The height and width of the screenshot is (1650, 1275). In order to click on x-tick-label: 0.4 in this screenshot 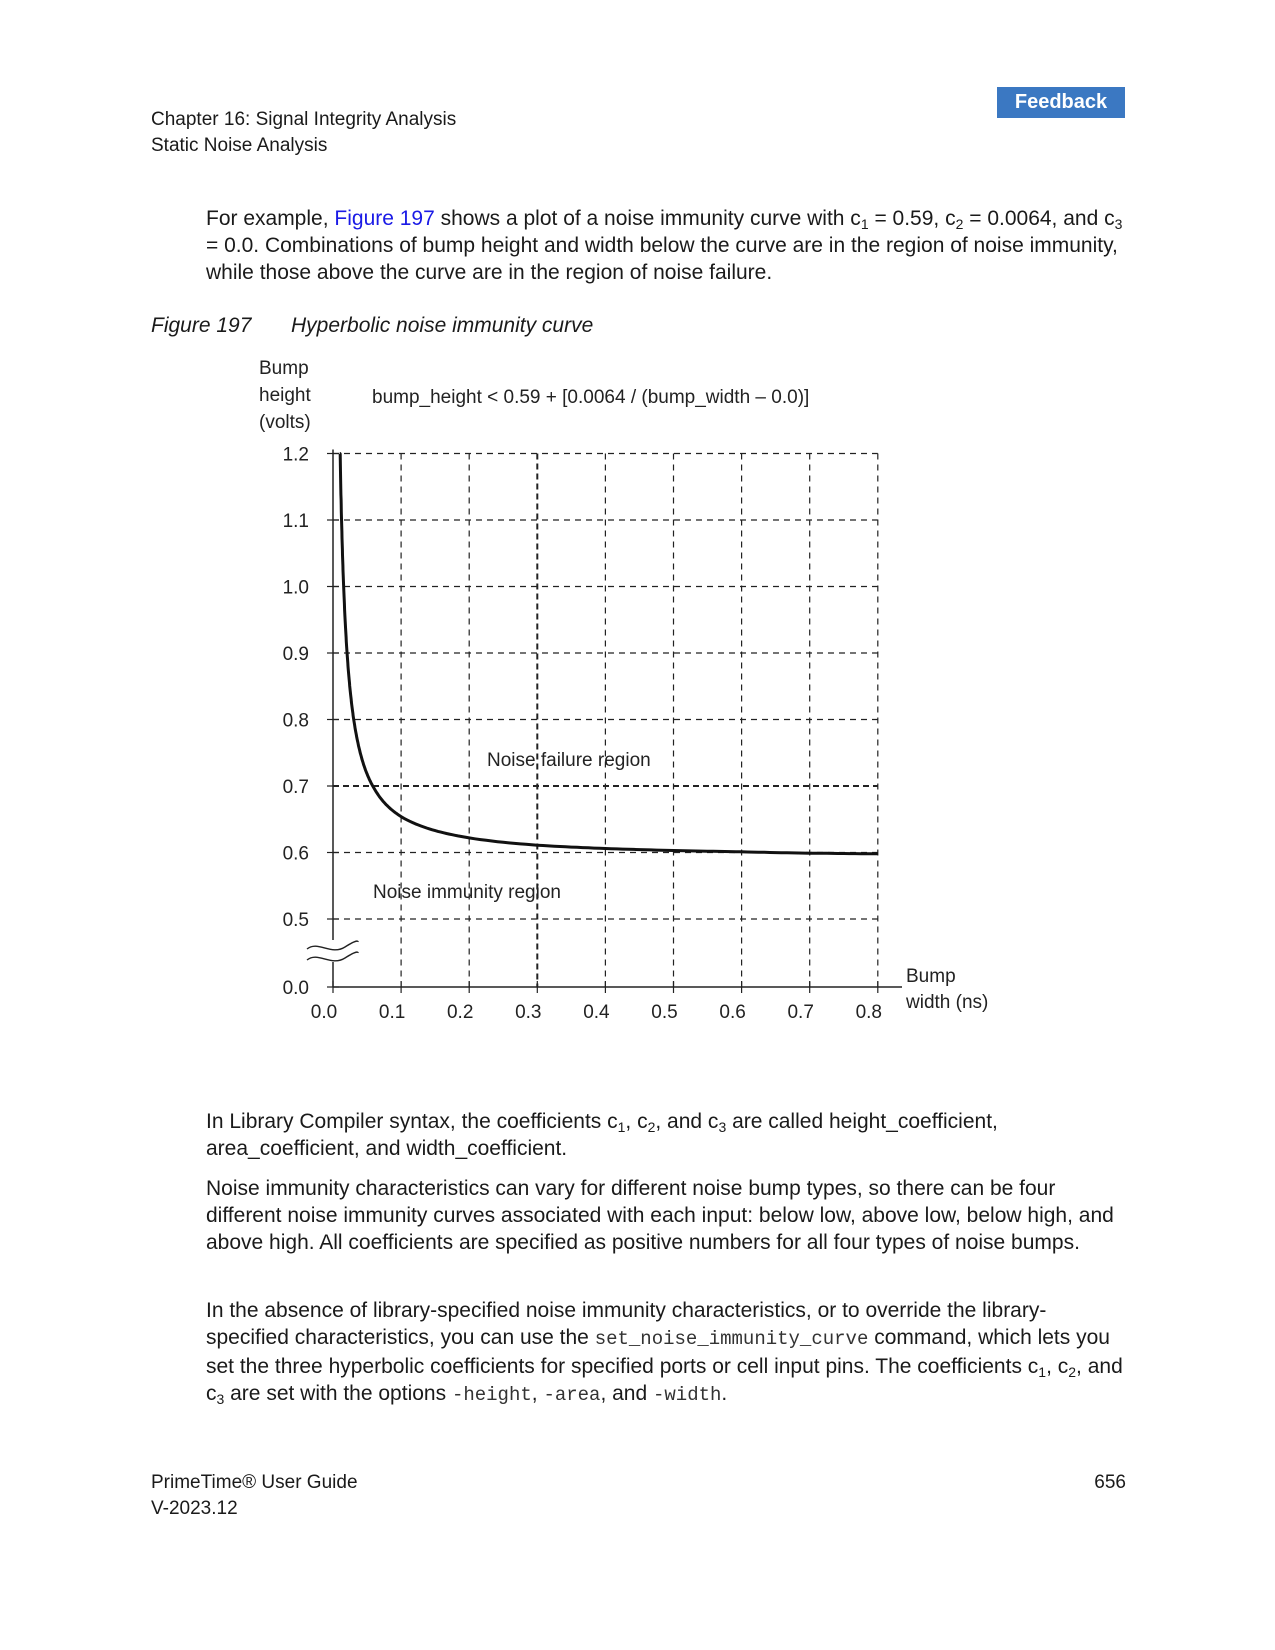, I will do `click(596, 1012)`.